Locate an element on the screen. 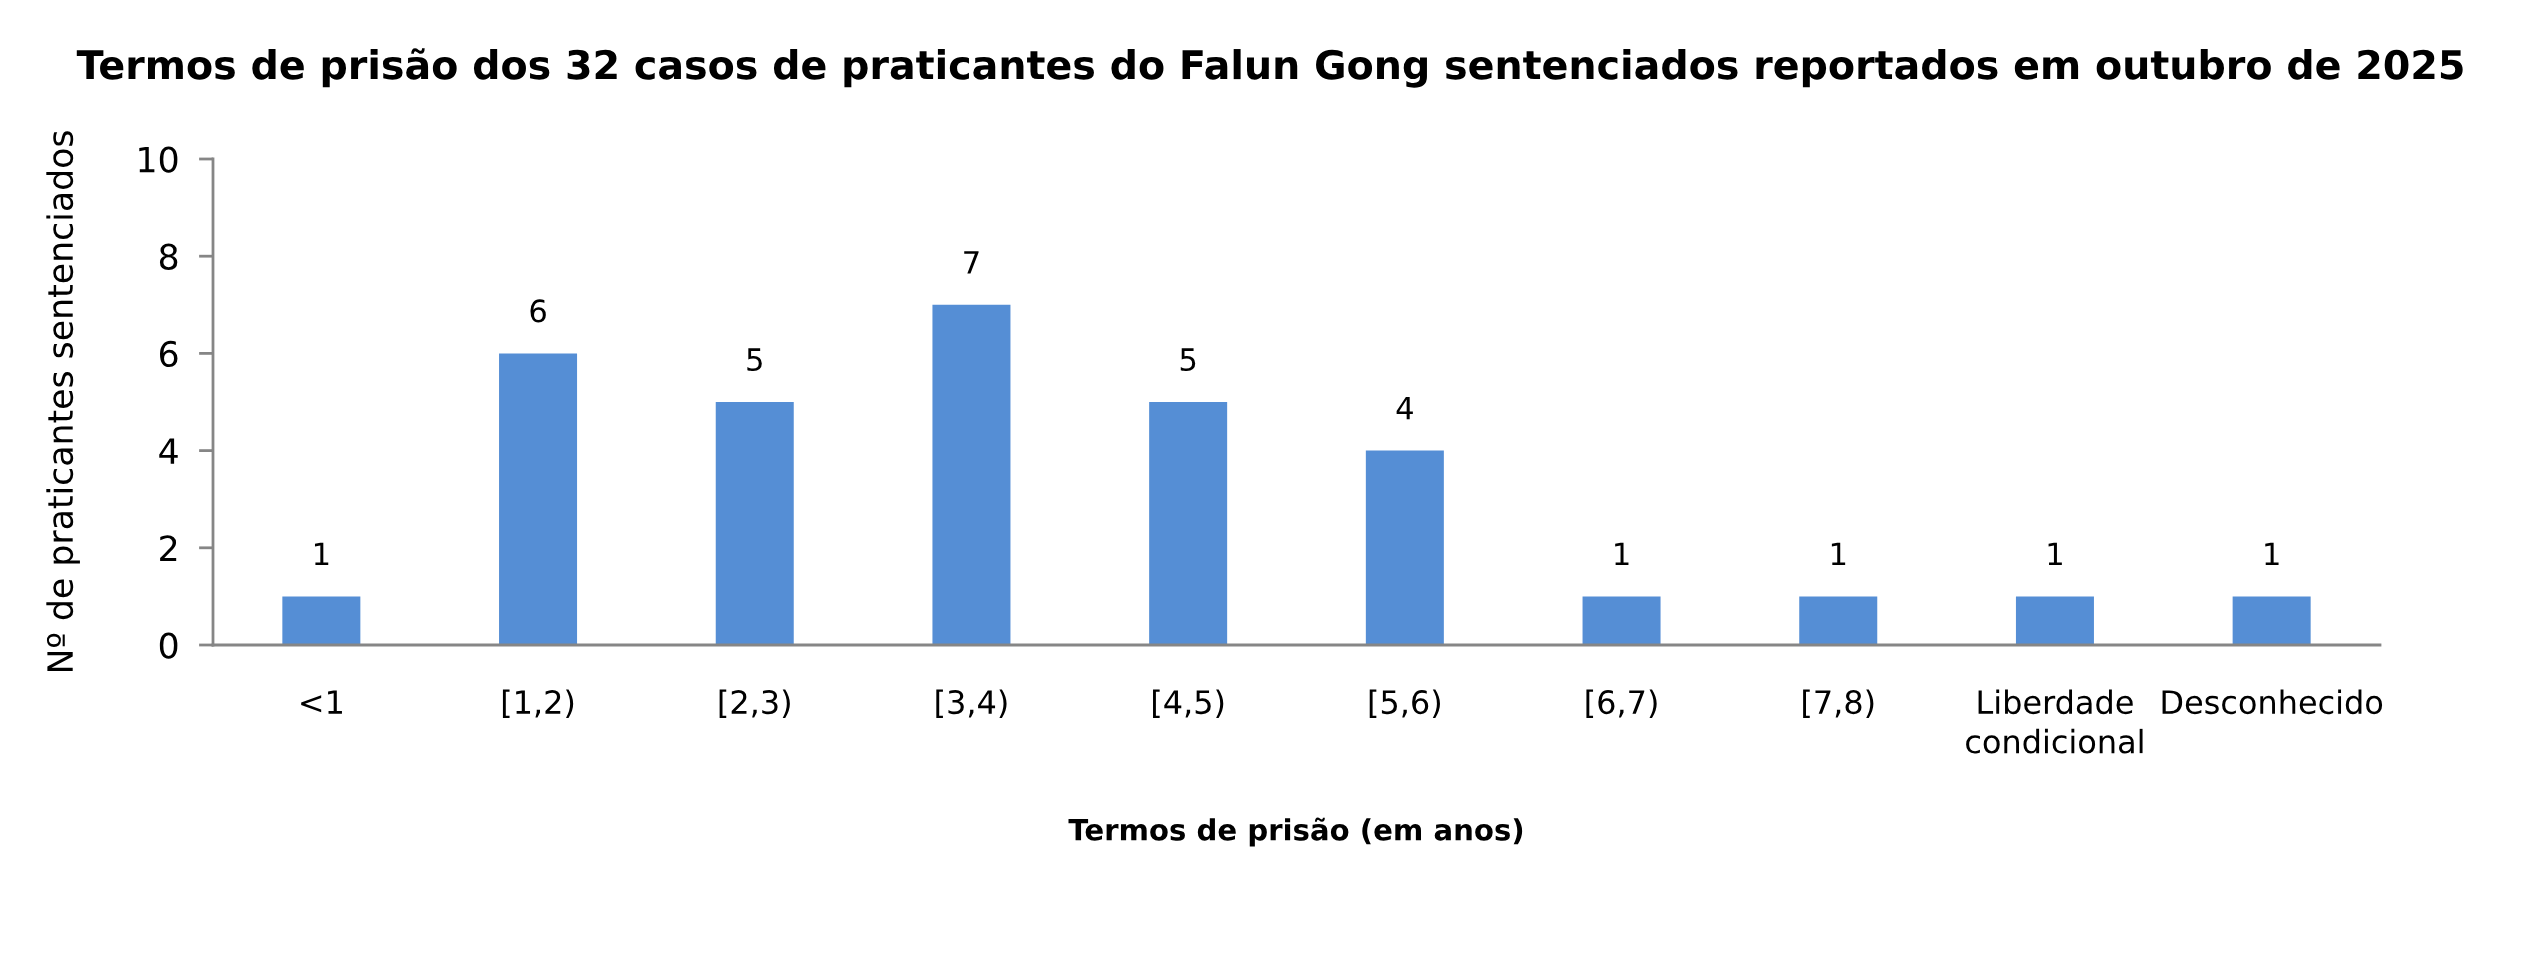  data-label: 6 is located at coordinates (538, 311).